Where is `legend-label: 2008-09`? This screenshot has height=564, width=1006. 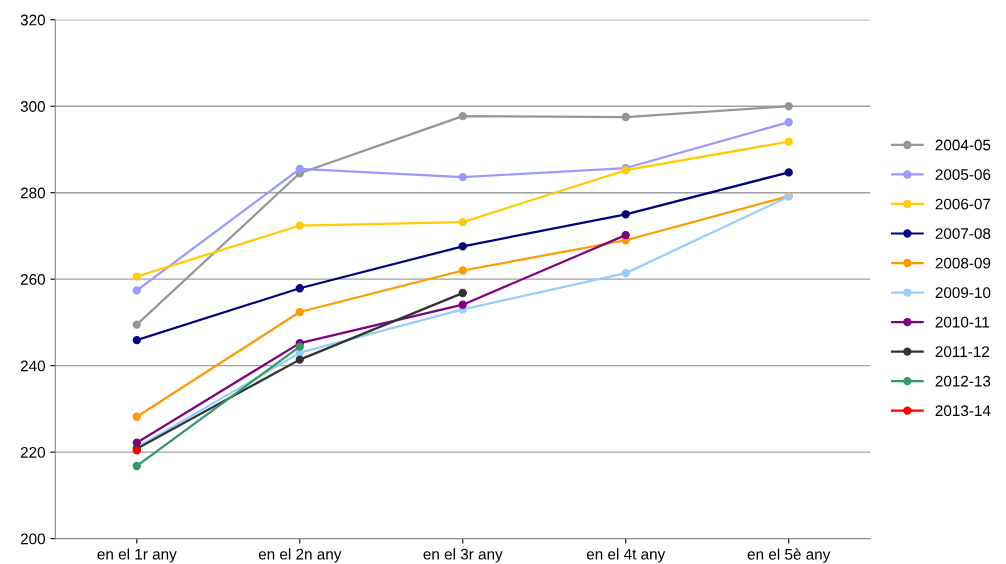
legend-label: 2008-09 is located at coordinates (963, 263).